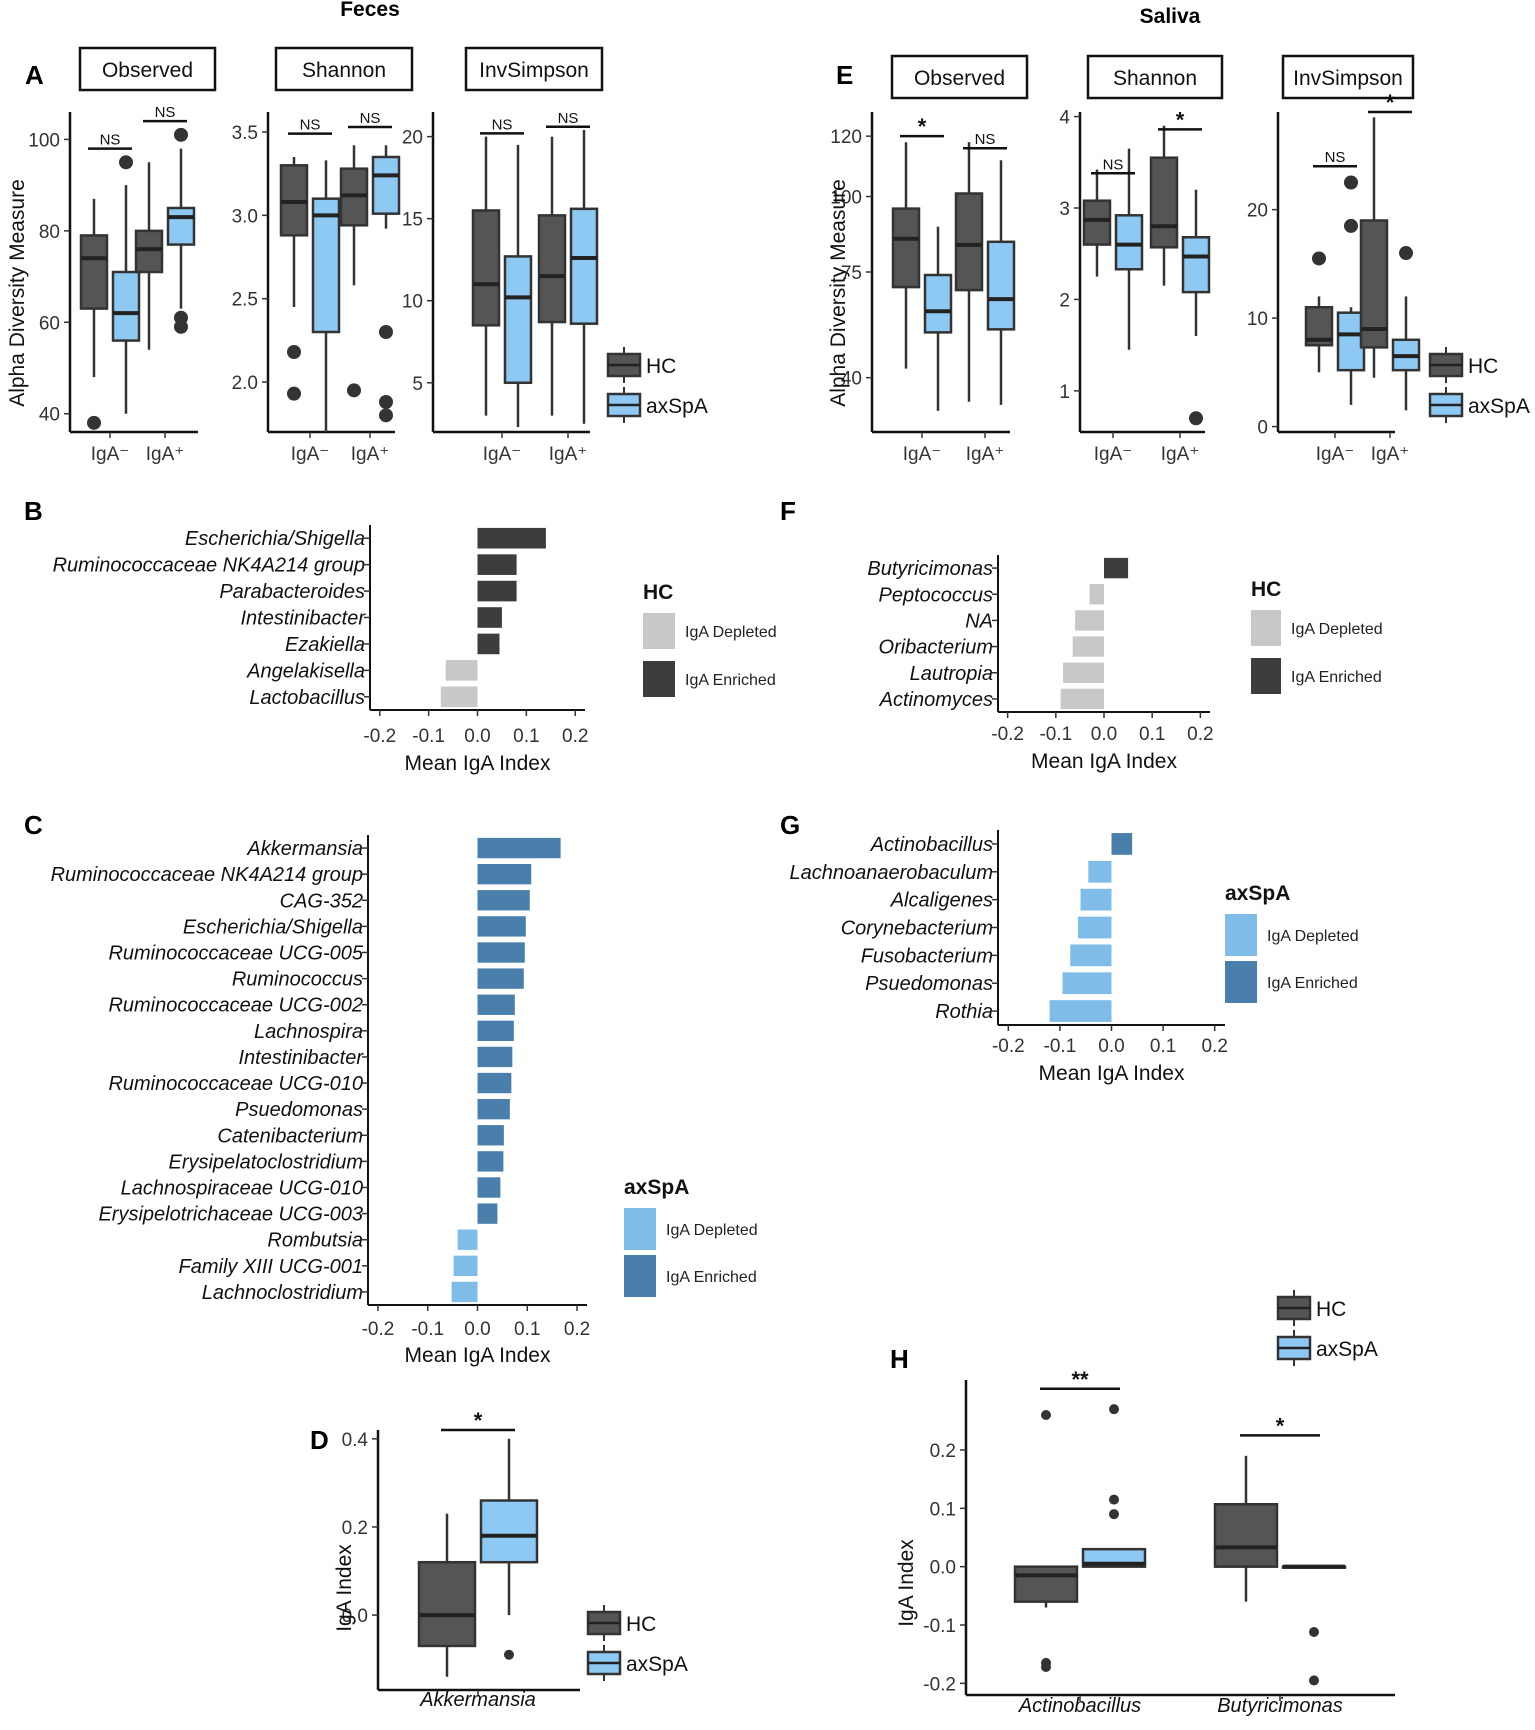 This screenshot has width=1535, height=1730. Describe the element at coordinates (307, 698) in the screenshot. I see `bar-category-label: Lactobacillus` at that location.